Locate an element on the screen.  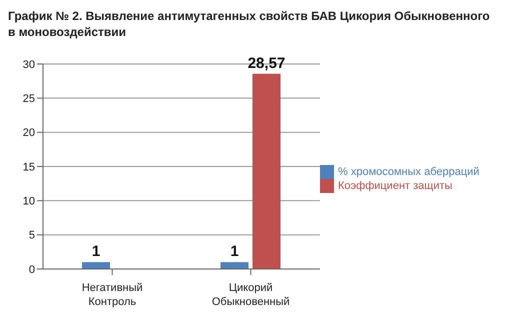
y-tick-label: 30 is located at coordinates (28, 64).